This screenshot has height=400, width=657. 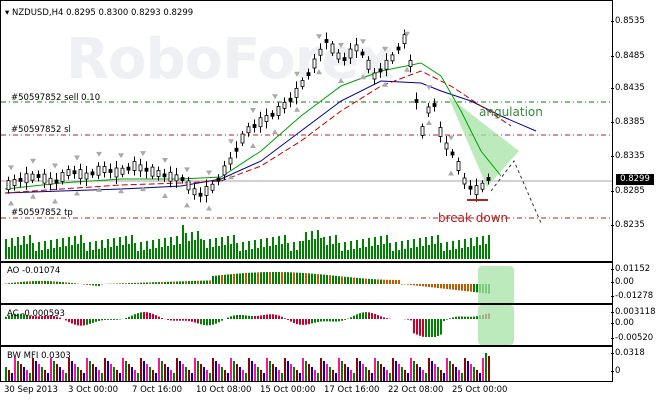 What do you see at coordinates (633, 364) in the screenshot?
I see `mfi-axis: 0.0318 0` at bounding box center [633, 364].